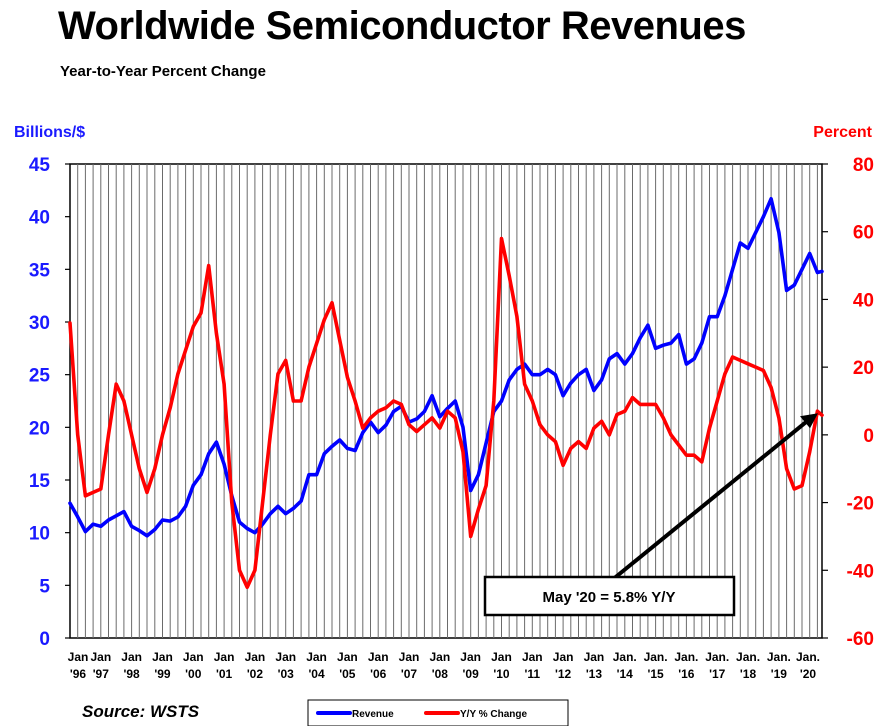 This screenshot has width=886, height=726. I want to click on x-tick-label: '08, so click(440, 674).